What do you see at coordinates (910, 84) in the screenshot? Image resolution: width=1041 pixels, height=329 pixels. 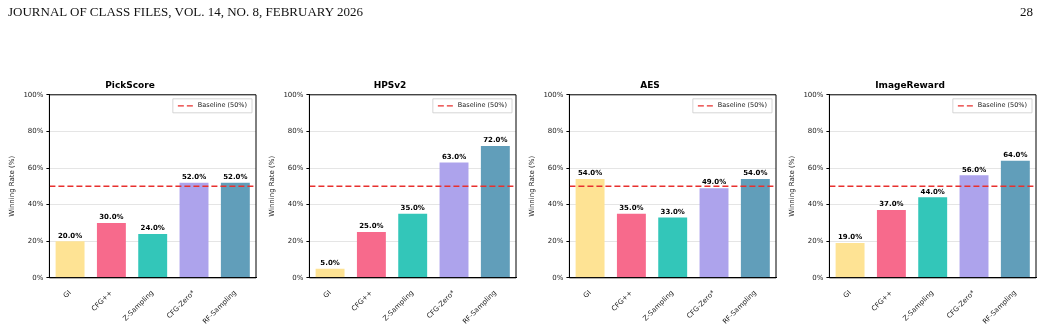 I see `chart-title: ImageReward` at bounding box center [910, 84].